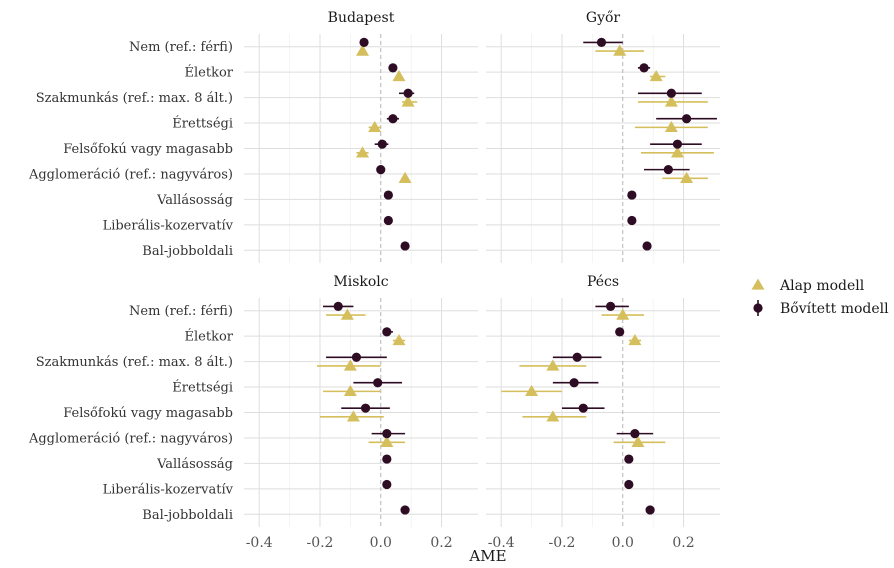 Image resolution: width=894 pixels, height=568 pixels. What do you see at coordinates (758, 308) in the screenshot?
I see `legend-circle-marker` at bounding box center [758, 308].